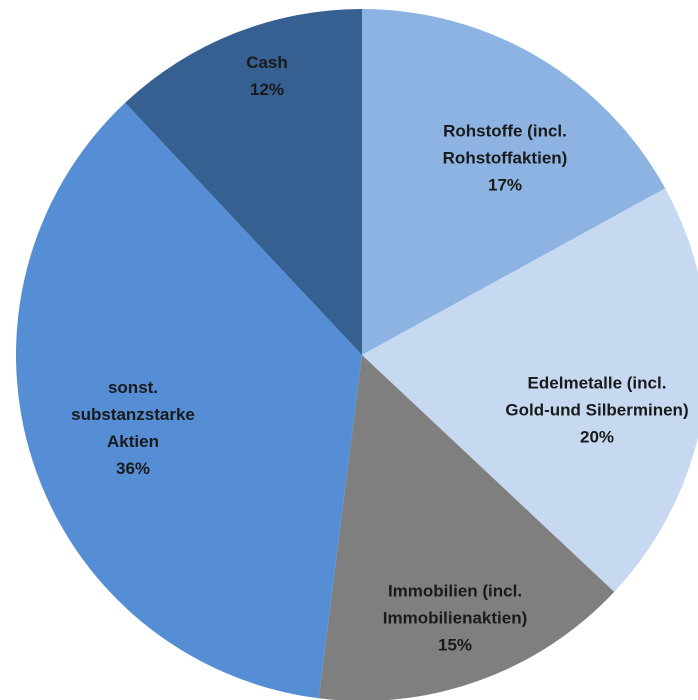 This screenshot has height=700, width=698. I want to click on slice-label: Immobilien (incl. Immobilienaktien) 15%, so click(455, 618).